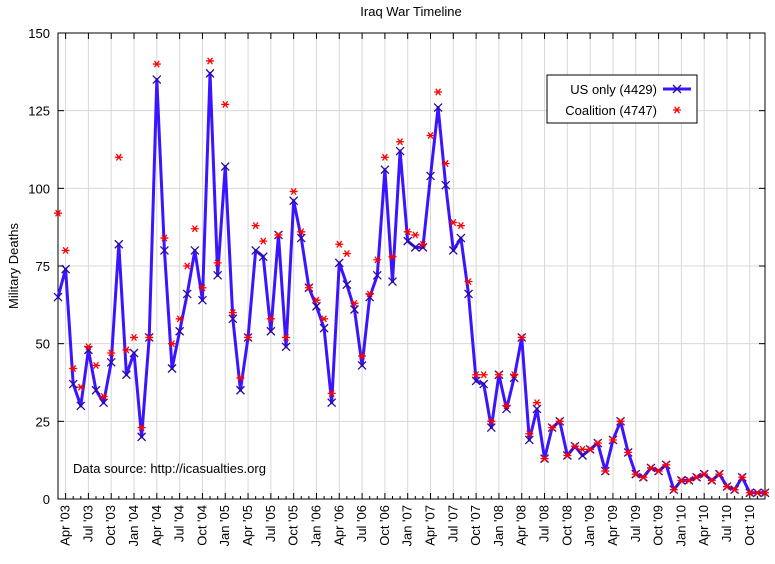  Describe the element at coordinates (589, 526) in the screenshot. I see `x-tick-label: Jan '09` at that location.